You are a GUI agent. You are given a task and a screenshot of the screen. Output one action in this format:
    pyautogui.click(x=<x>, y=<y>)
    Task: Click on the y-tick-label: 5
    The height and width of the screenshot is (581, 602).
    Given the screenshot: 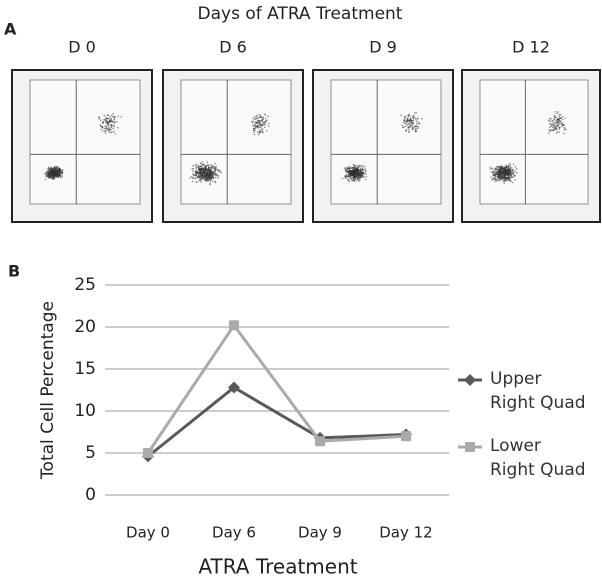 What is the action you would take?
    pyautogui.click(x=90, y=453)
    